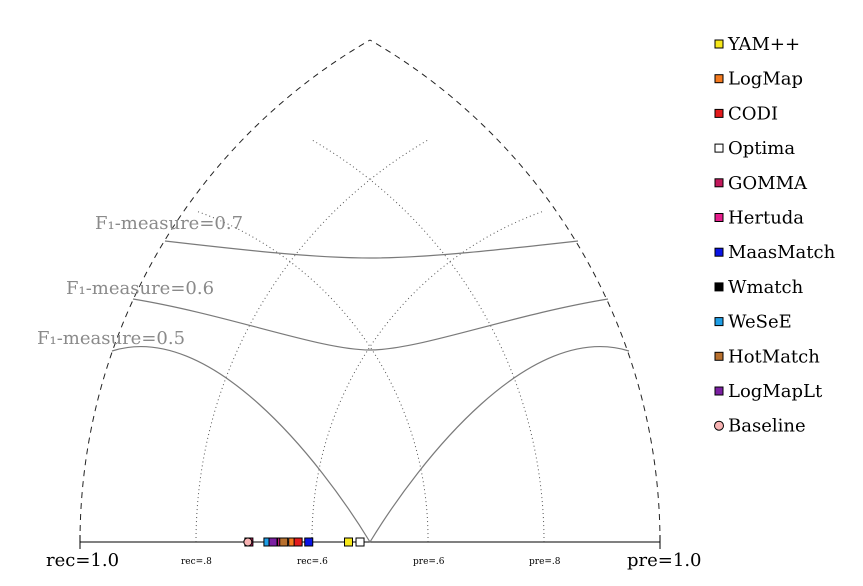 The height and width of the screenshot is (586, 863). Describe the element at coordinates (349, 542) in the screenshot. I see `point-yam` at that location.